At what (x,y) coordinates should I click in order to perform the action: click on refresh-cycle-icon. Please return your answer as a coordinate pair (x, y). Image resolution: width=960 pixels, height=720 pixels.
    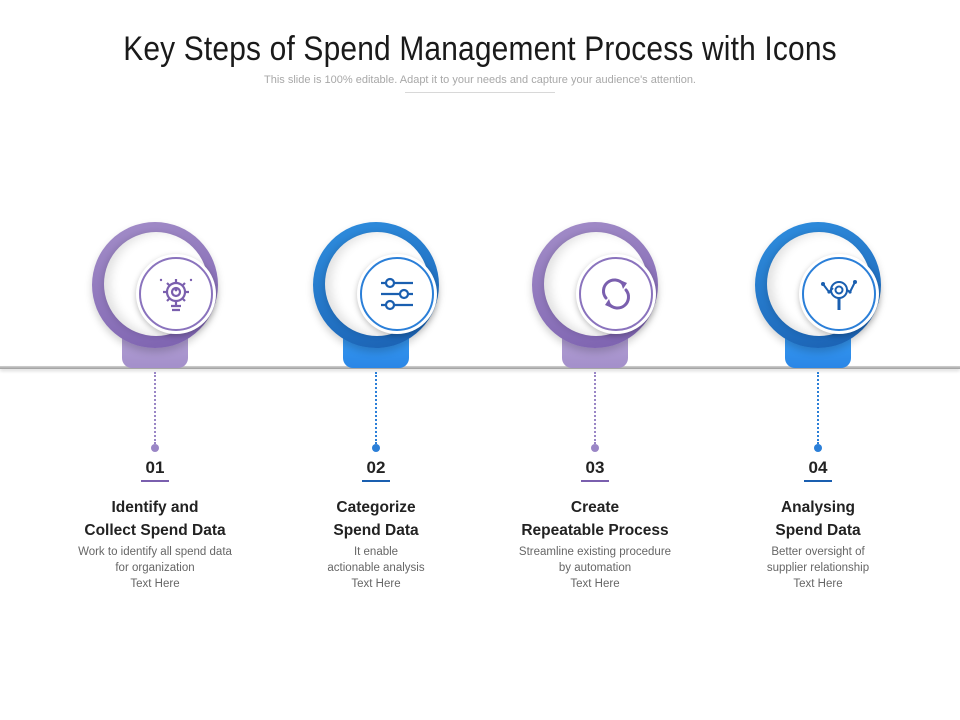
    Looking at the image, I should click on (616, 294).